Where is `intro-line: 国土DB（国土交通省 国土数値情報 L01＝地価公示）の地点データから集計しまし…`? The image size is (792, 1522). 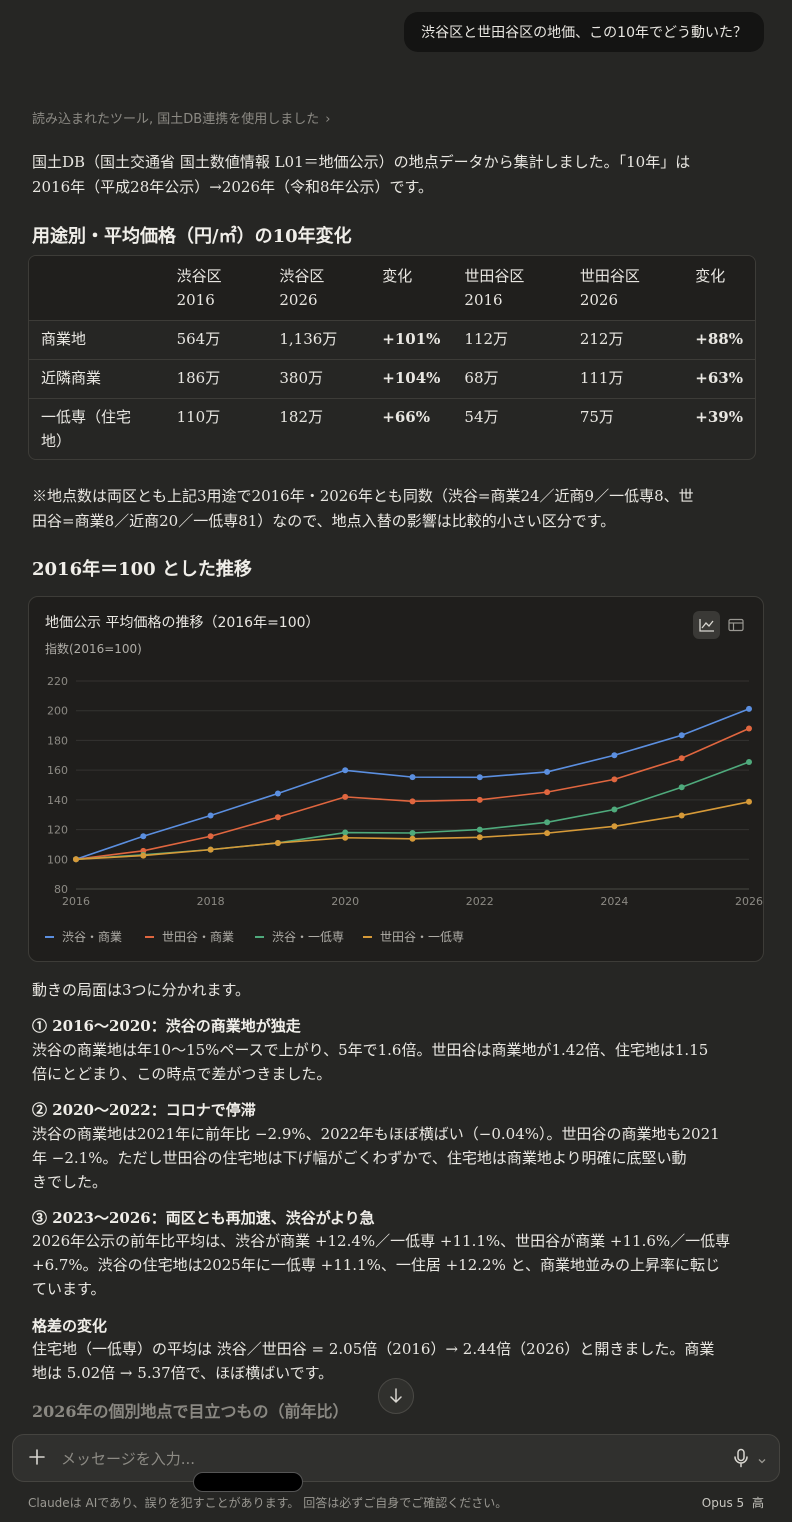
intro-line: 国土DB（国土交通省 国土数値情報 L01＝地価公示）の地点データから集計しまし… is located at coordinates (361, 162).